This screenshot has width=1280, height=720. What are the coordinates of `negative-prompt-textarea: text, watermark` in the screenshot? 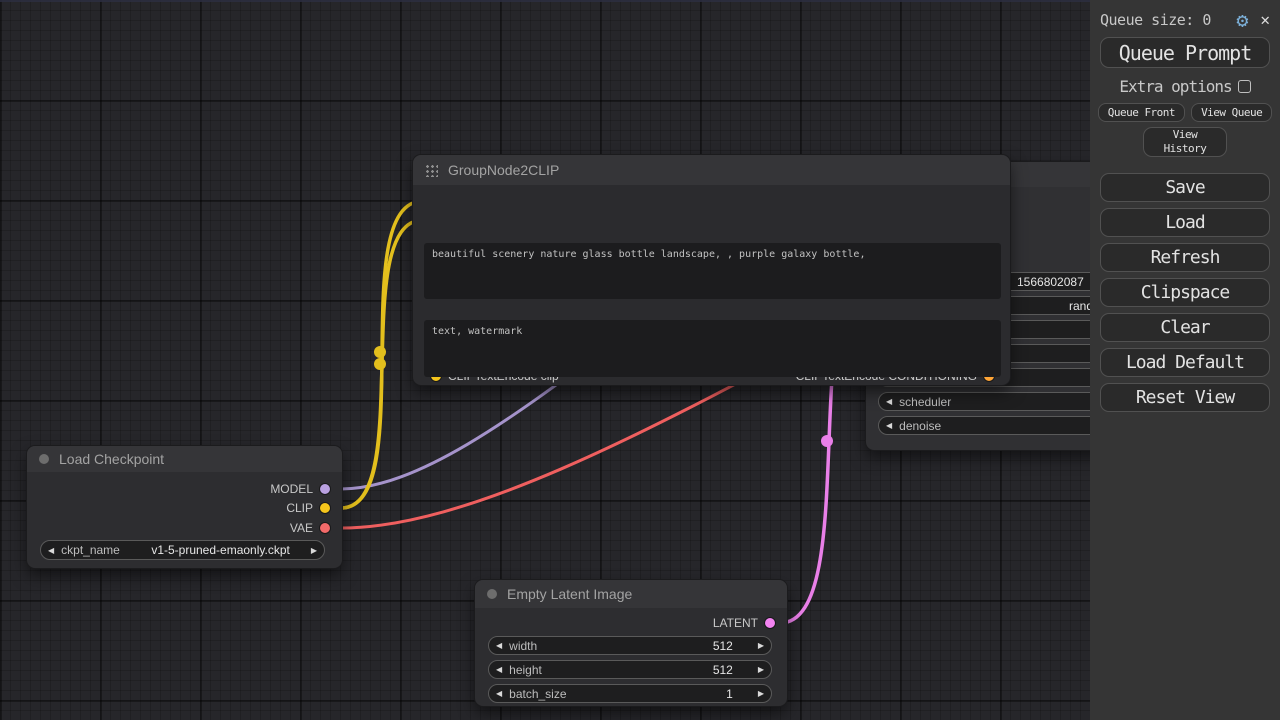 It's located at (712, 348).